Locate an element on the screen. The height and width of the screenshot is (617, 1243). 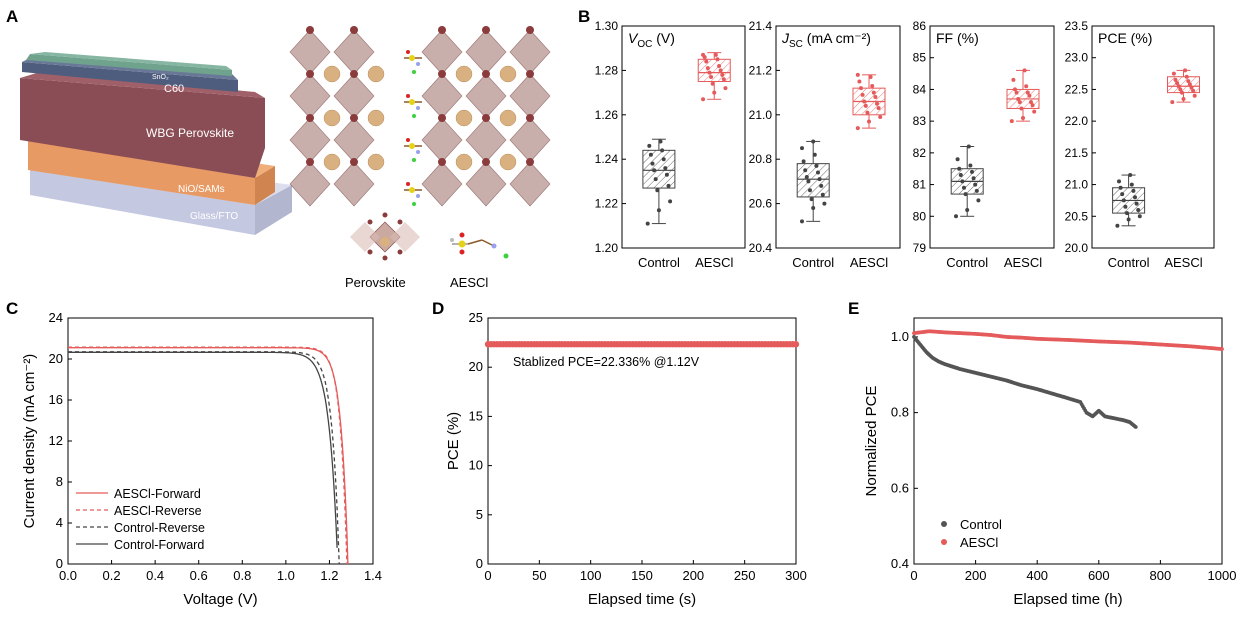
layer-label-c60: C60 is located at coordinates (174, 89).